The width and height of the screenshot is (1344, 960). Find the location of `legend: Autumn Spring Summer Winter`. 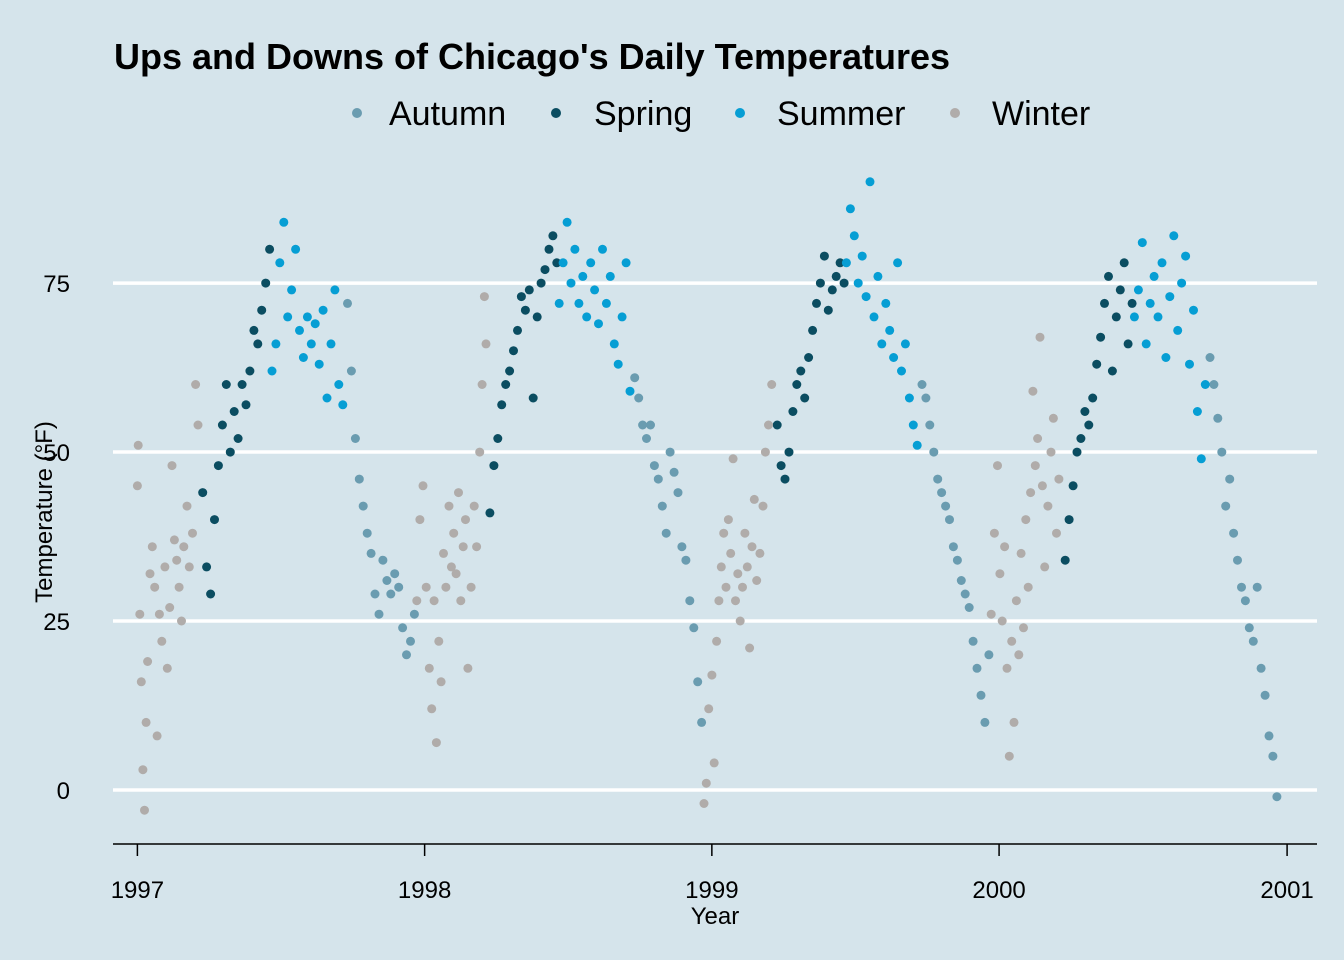

legend: Autumn Spring Summer Winter is located at coordinates (721, 114).